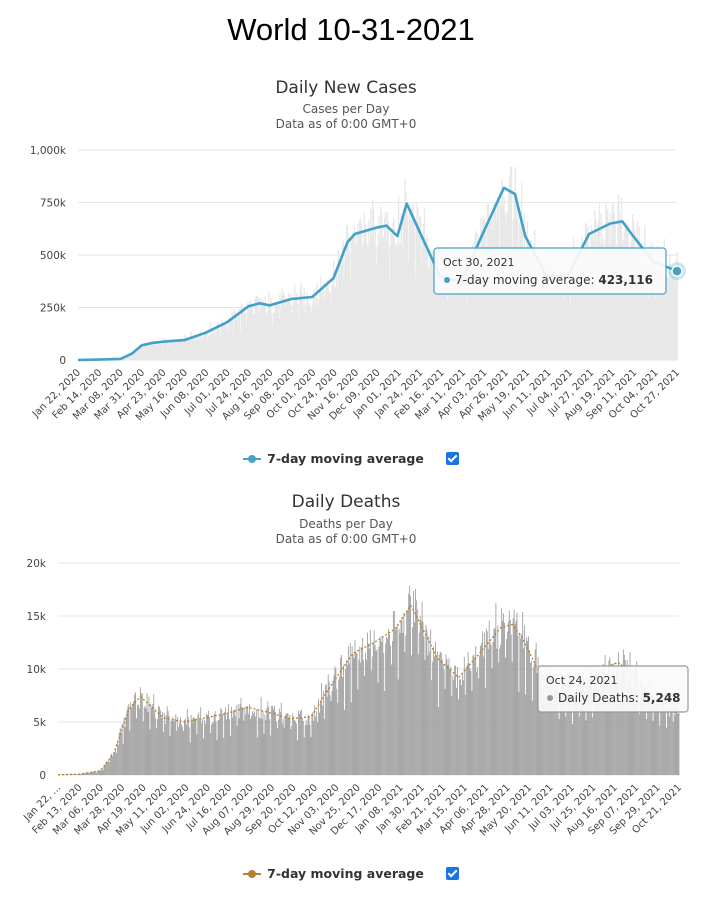 The height and width of the screenshot is (897, 702). Describe the element at coordinates (346, 524) in the screenshot. I see `deaths-chart-subtitle: Deaths per Day` at that location.